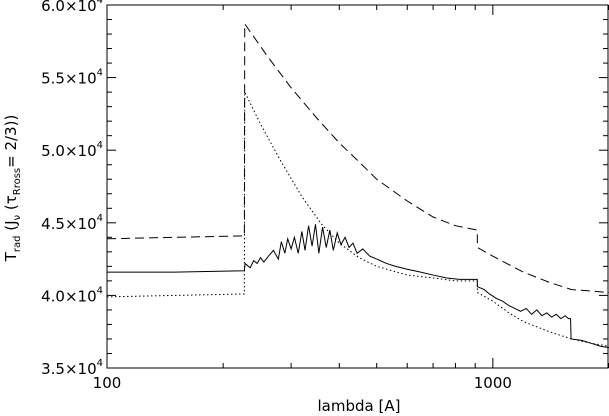  I want to click on y-axis-title-nu-sub: ν, so click(17, 218).